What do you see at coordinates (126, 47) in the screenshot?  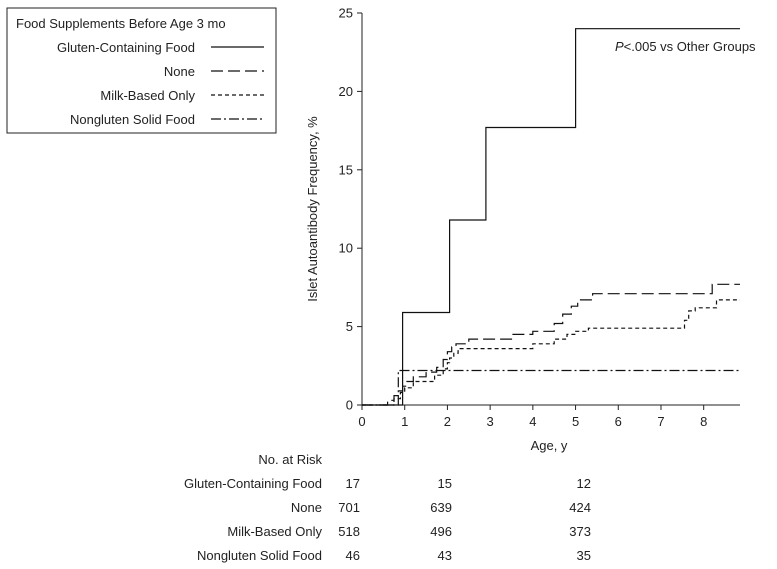 I see `legend-label-gluten: Gluten-Containing Food` at bounding box center [126, 47].